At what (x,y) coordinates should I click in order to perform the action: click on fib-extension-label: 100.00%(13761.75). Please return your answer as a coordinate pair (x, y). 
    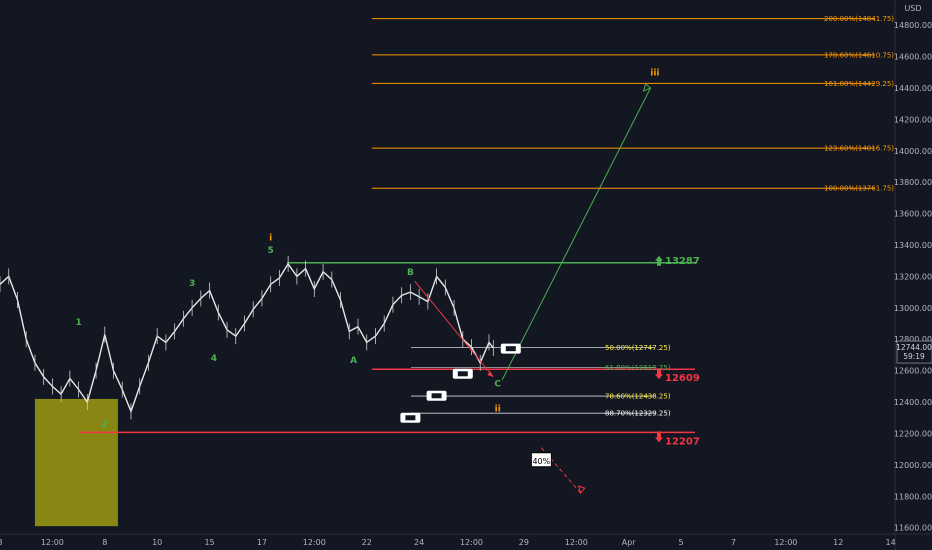
    Looking at the image, I should click on (859, 189).